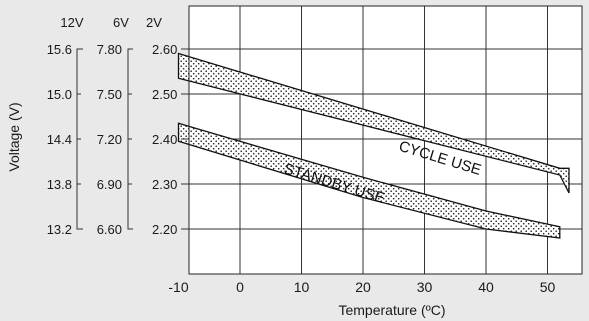 Image resolution: width=589 pixels, height=321 pixels. What do you see at coordinates (240, 287) in the screenshot?
I see `x-tick-label: 0` at bounding box center [240, 287].